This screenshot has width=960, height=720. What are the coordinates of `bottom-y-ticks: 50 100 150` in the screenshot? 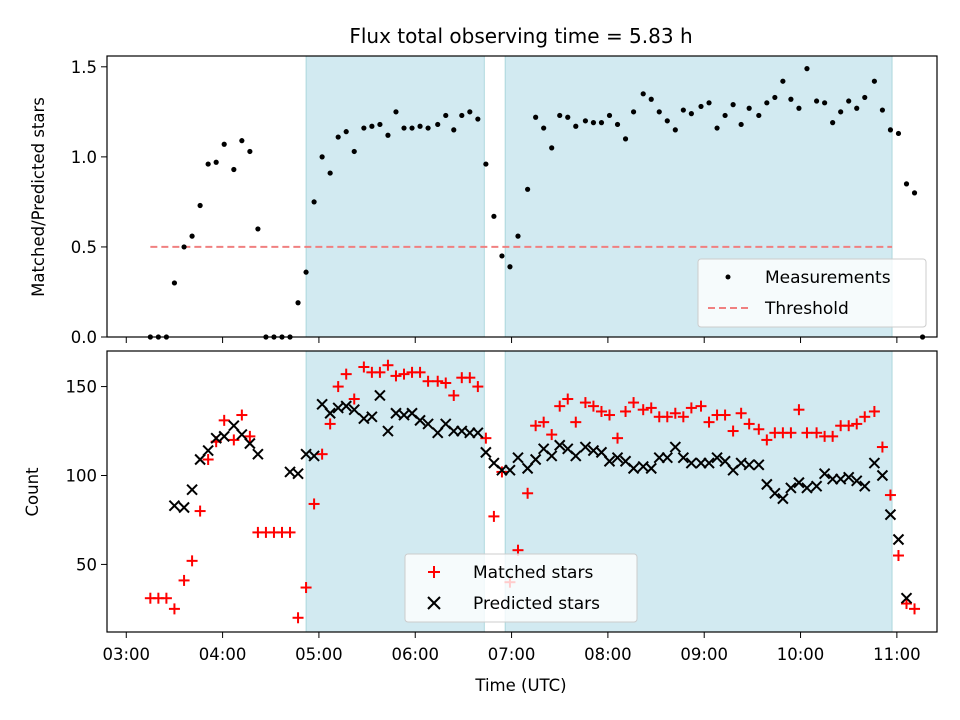 It's located at (86, 476).